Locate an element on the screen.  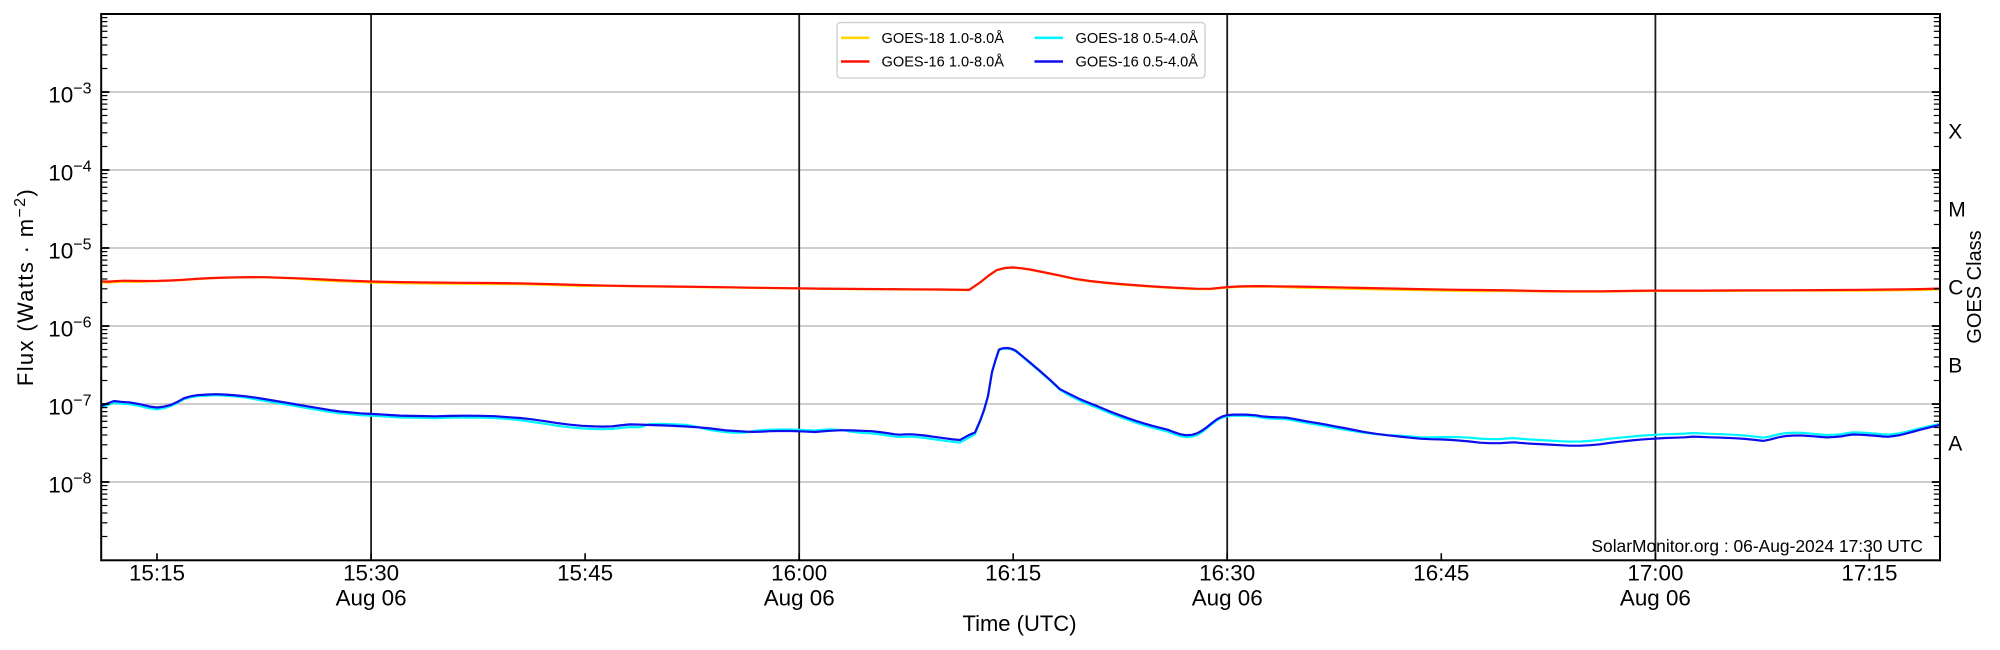
svg-text: 17:00 is located at coordinates (1655, 573).